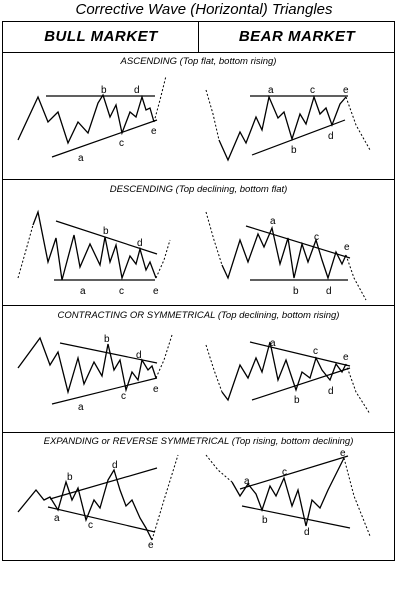  Describe the element at coordinates (198, 37) in the screenshot. I see `header-divider` at that location.